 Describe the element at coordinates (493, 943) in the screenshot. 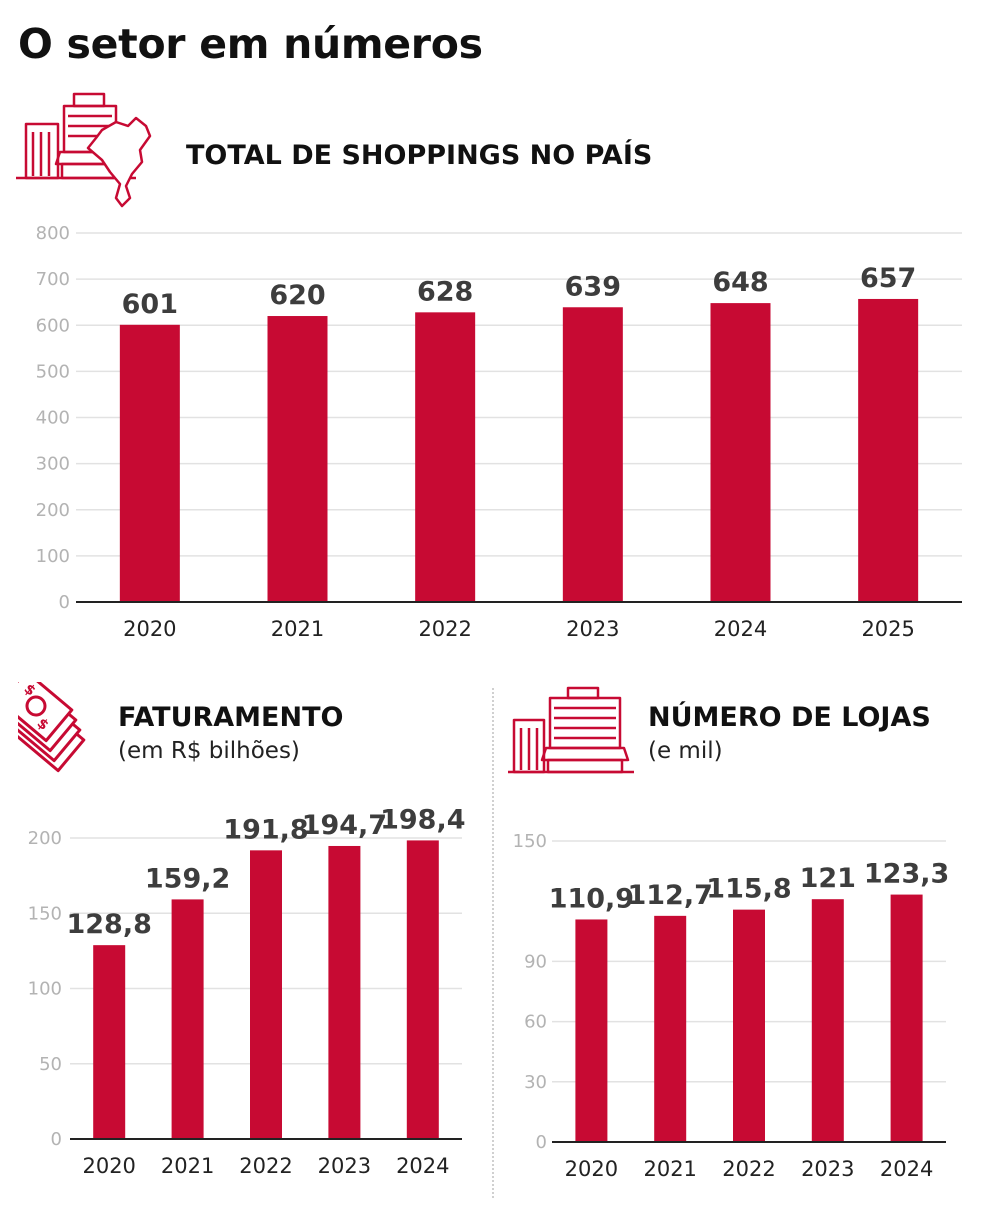

I see `section-divider` at that location.